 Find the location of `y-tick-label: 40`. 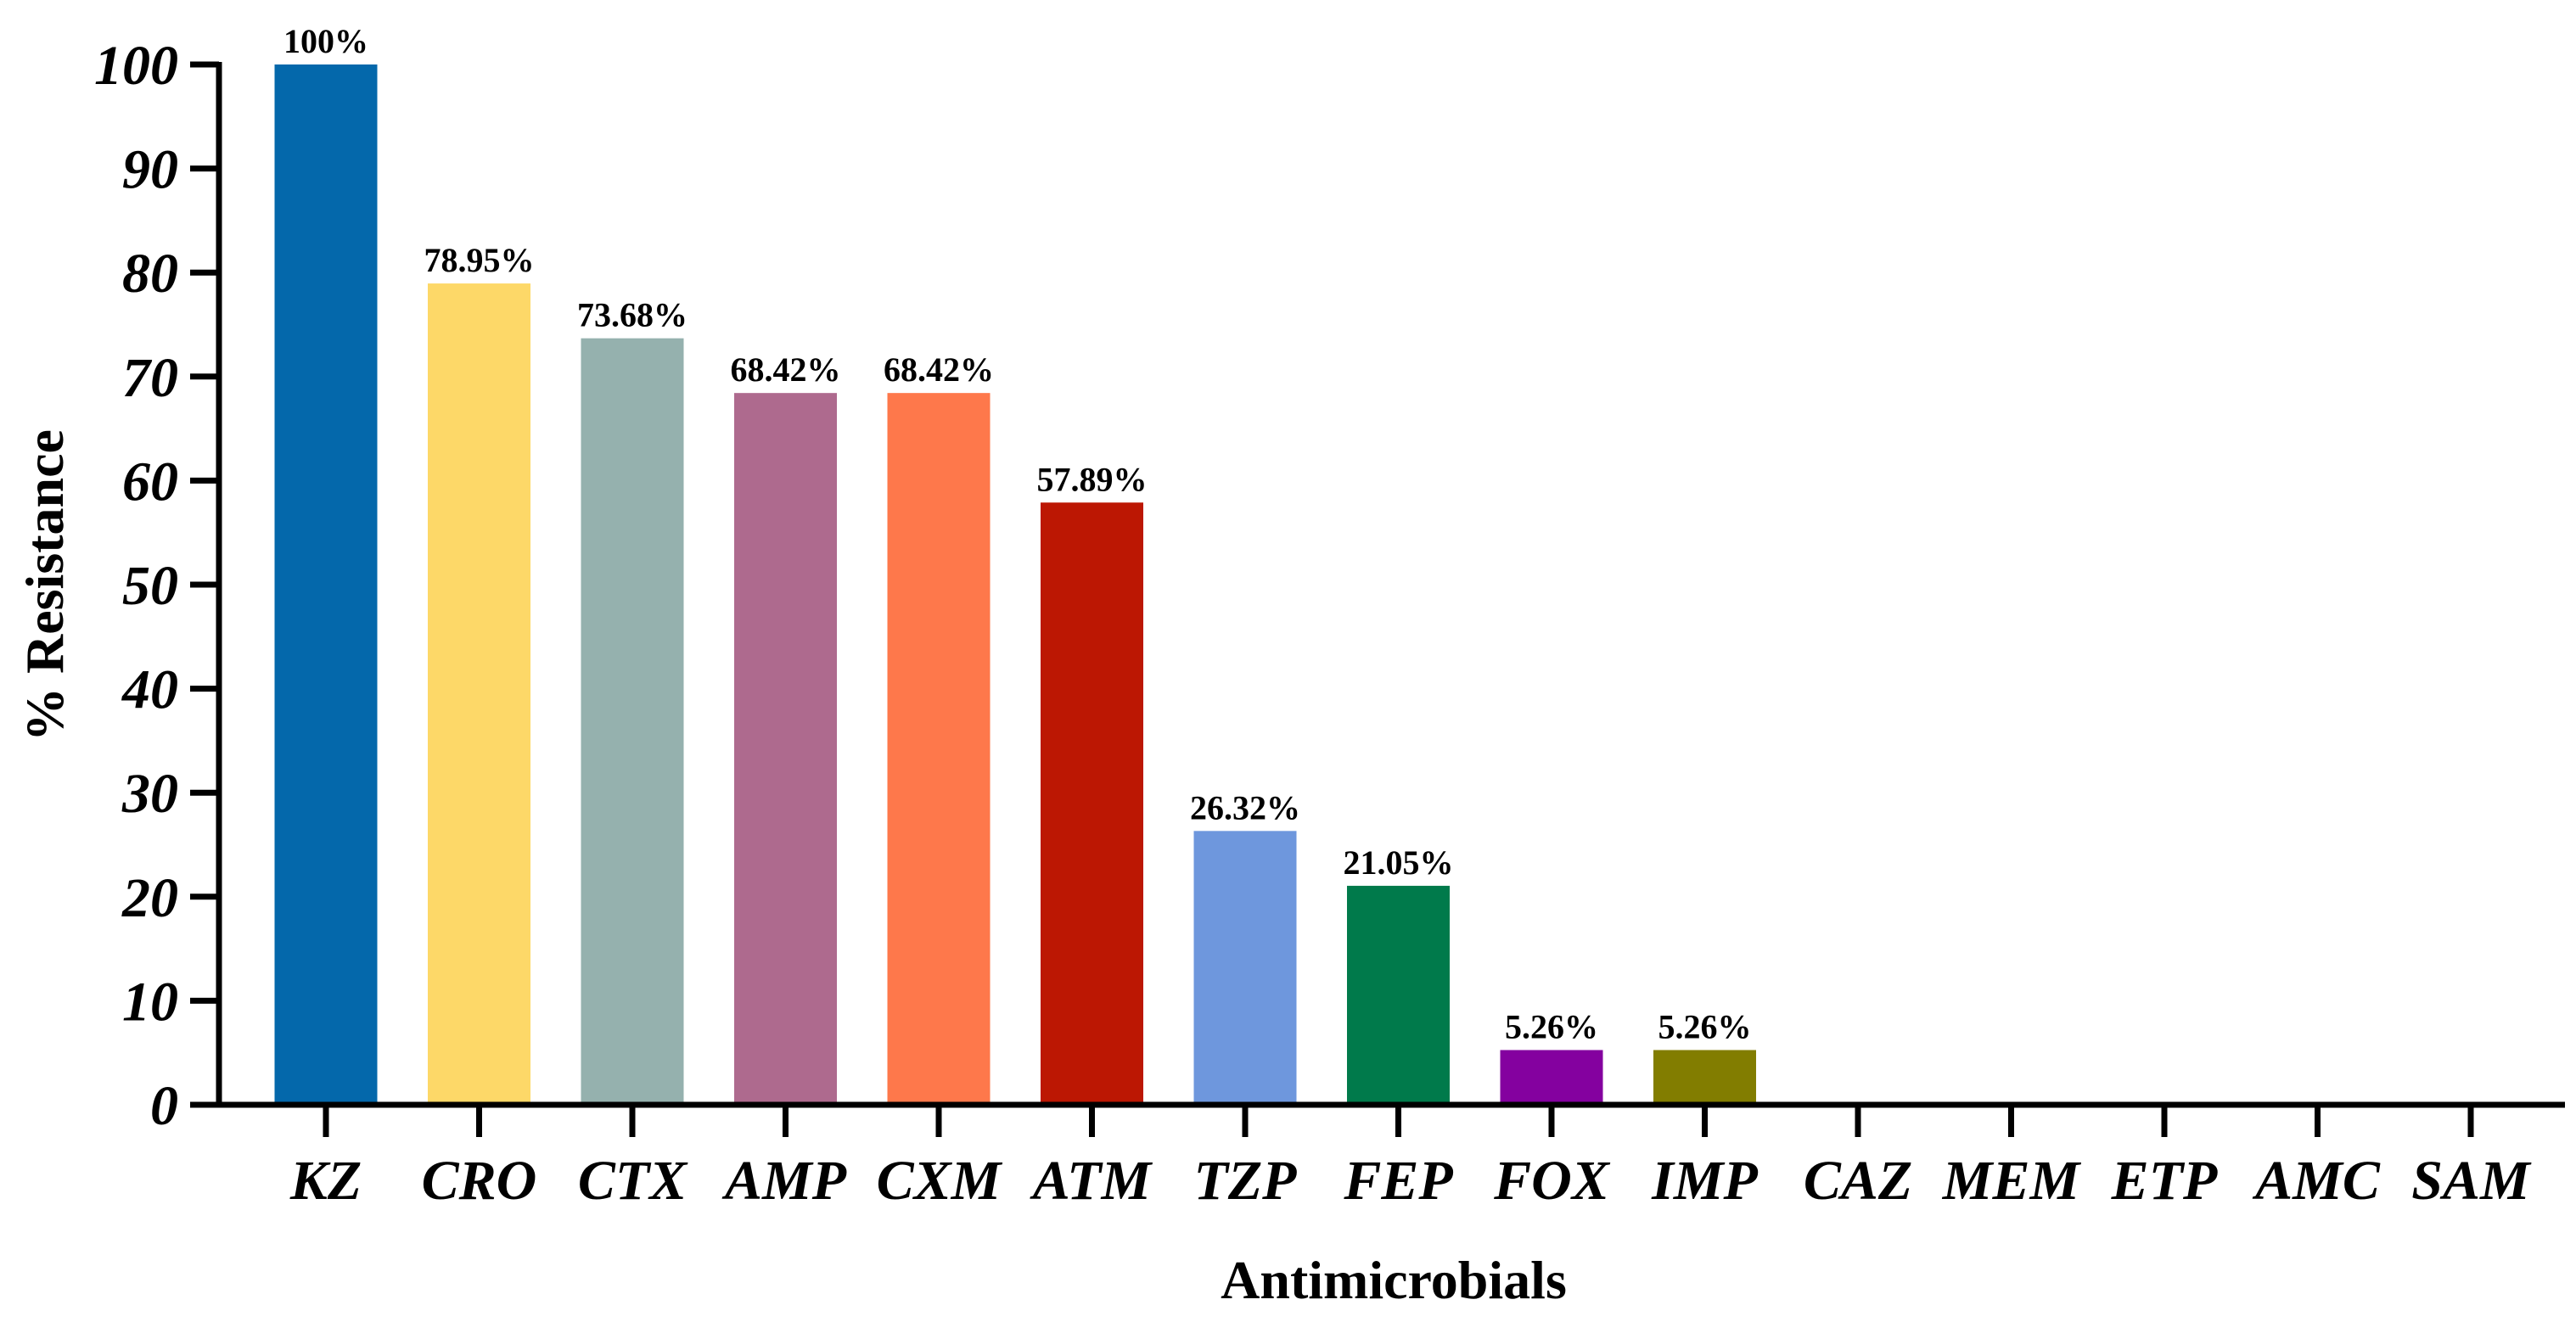

y-tick-label: 40 is located at coordinates (149, 690).